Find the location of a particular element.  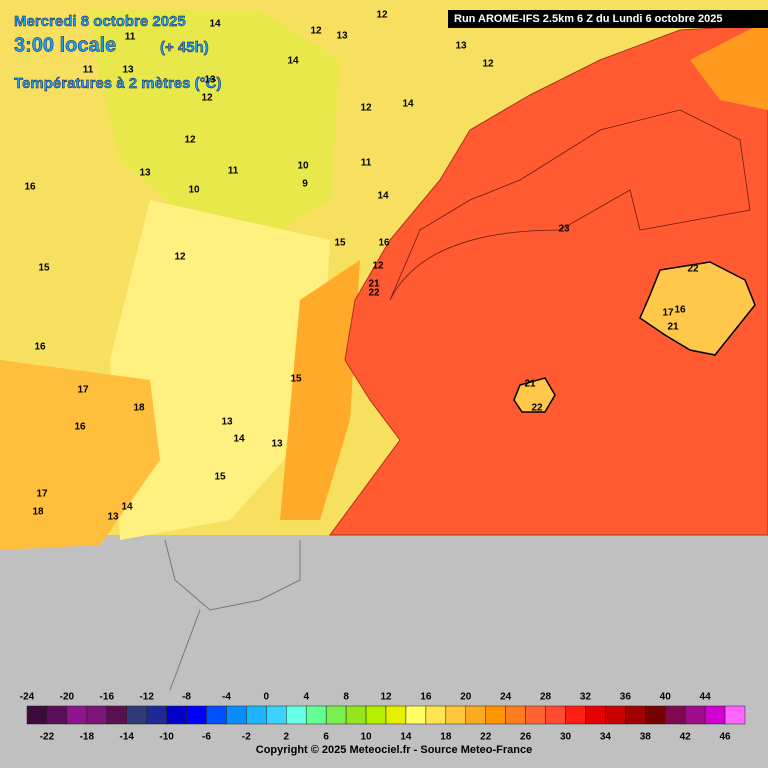

legend-tick-label: 14 is located at coordinates (406, 737).